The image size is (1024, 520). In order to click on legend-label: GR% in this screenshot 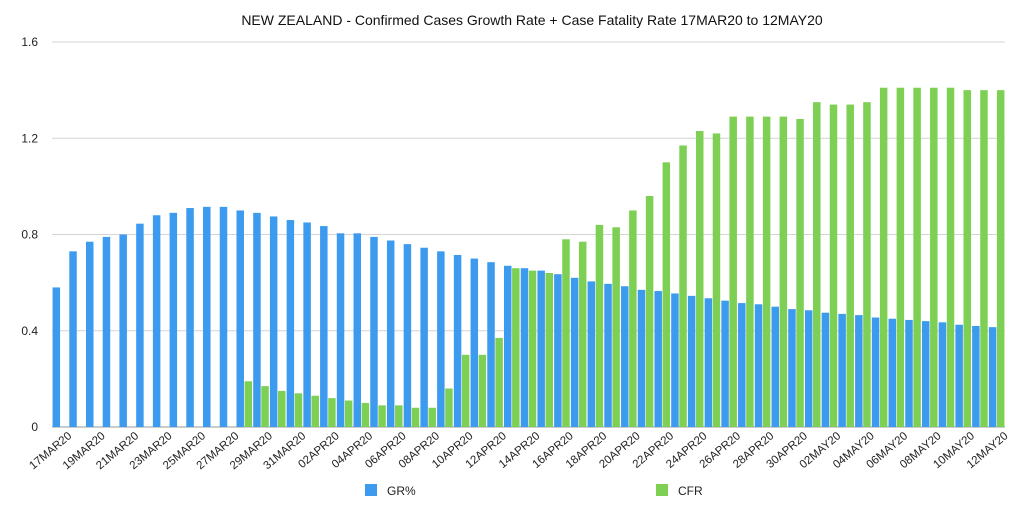, I will do `click(401, 491)`.